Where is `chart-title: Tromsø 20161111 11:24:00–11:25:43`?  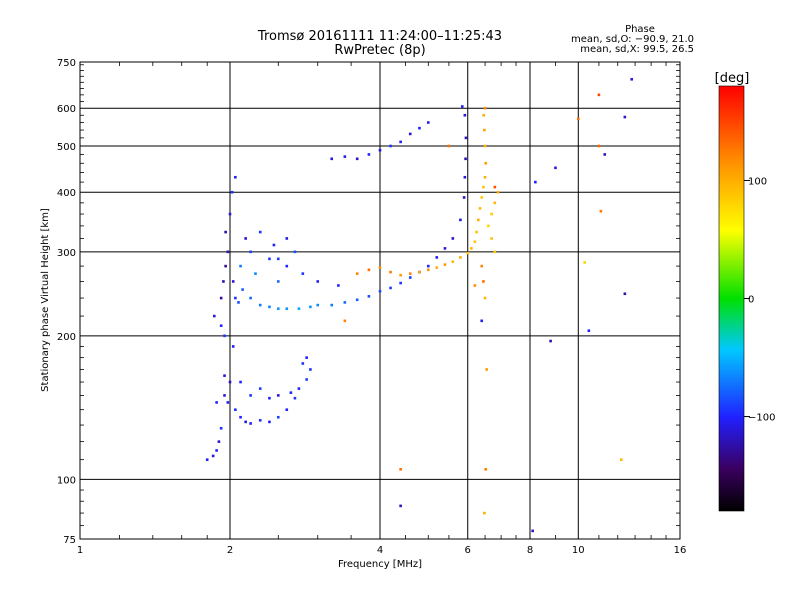
chart-title: Tromsø 20161111 11:24:00–11:25:43 is located at coordinates (379, 36).